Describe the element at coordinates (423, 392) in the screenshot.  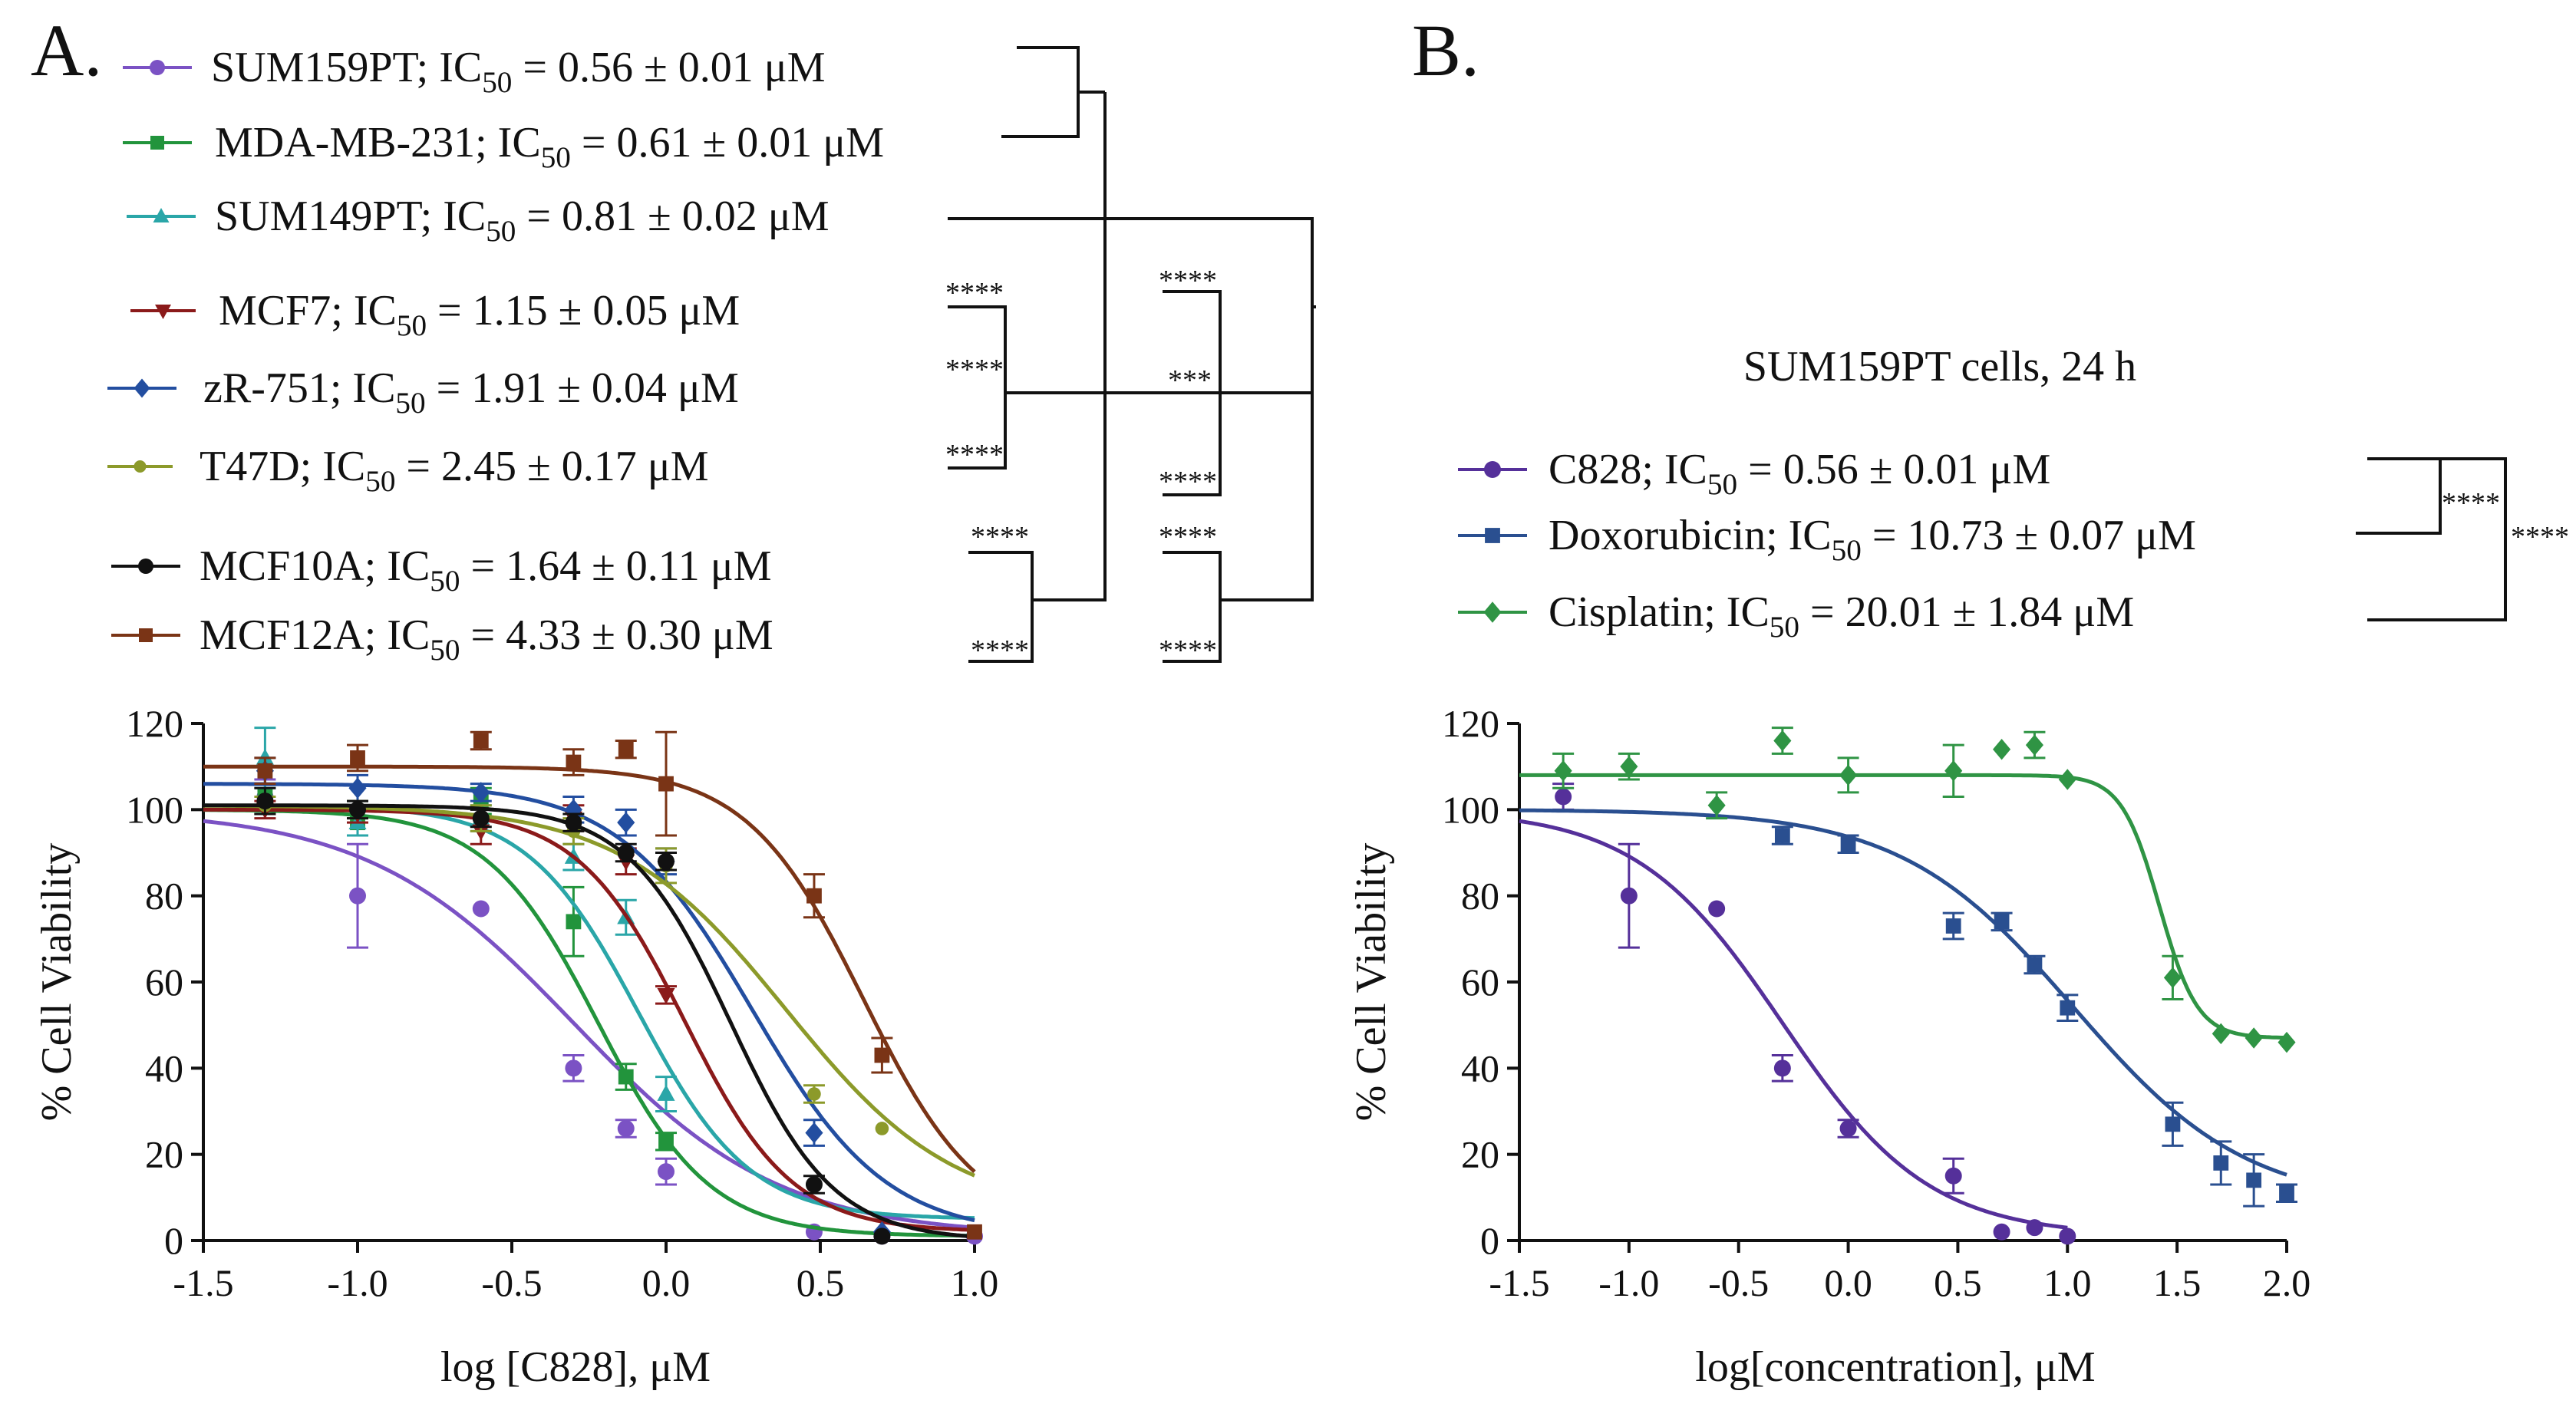
I see `legend-zr-751: zR-751; IC50 = 1.91 ± 0.04 μM` at that location.